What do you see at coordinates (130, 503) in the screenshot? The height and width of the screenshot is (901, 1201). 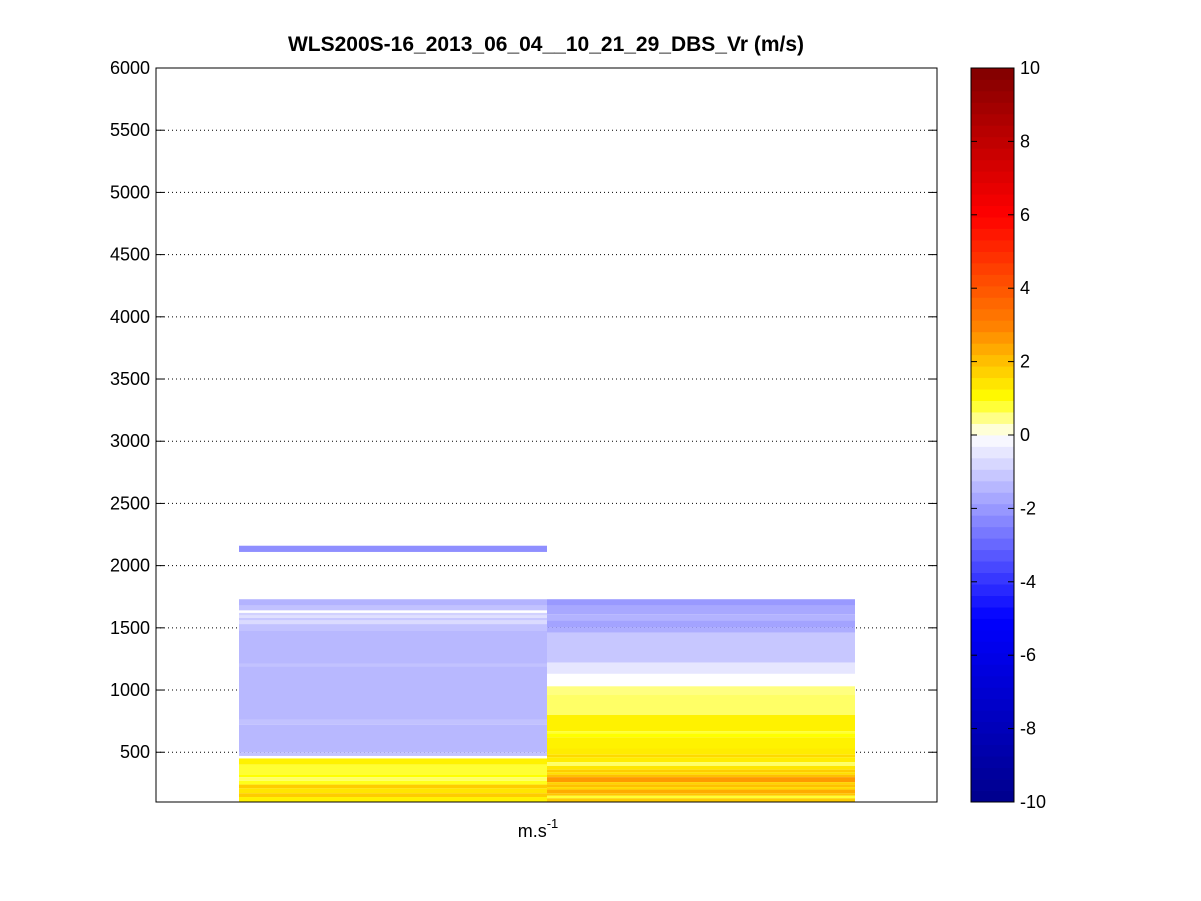 I see `y-tick-label: 2500` at bounding box center [130, 503].